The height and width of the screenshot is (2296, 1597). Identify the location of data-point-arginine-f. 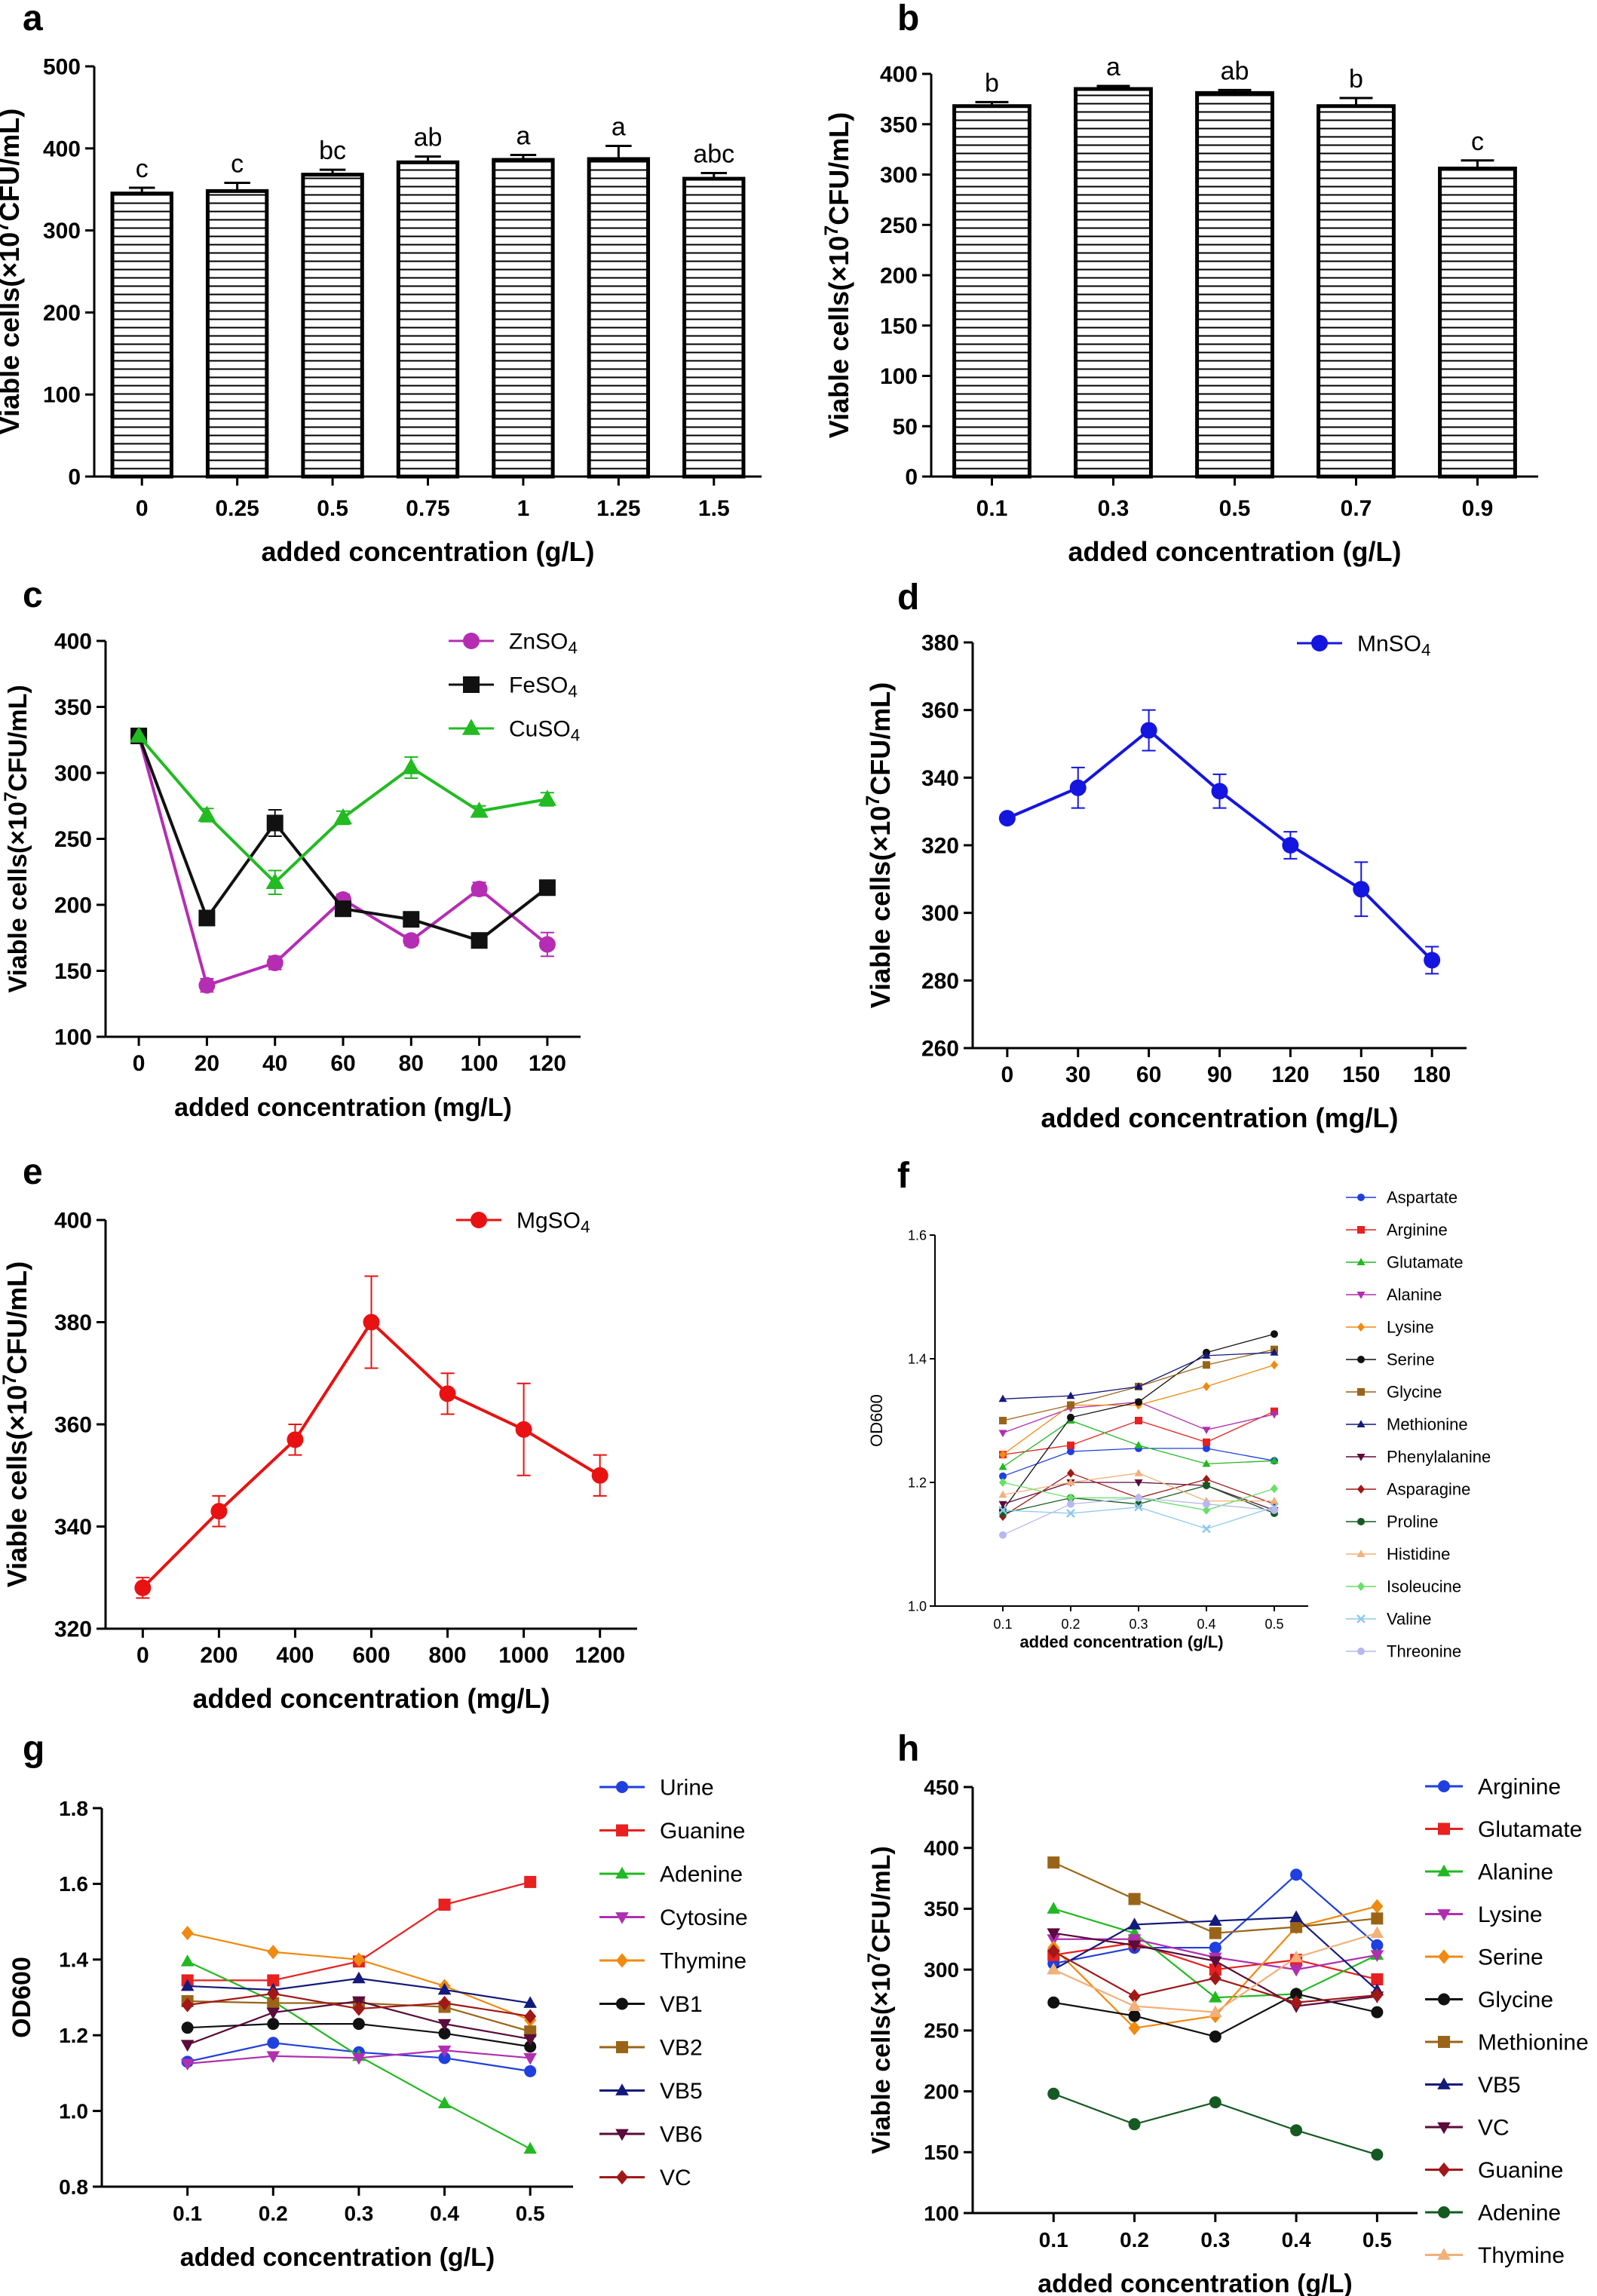
(1138, 1420).